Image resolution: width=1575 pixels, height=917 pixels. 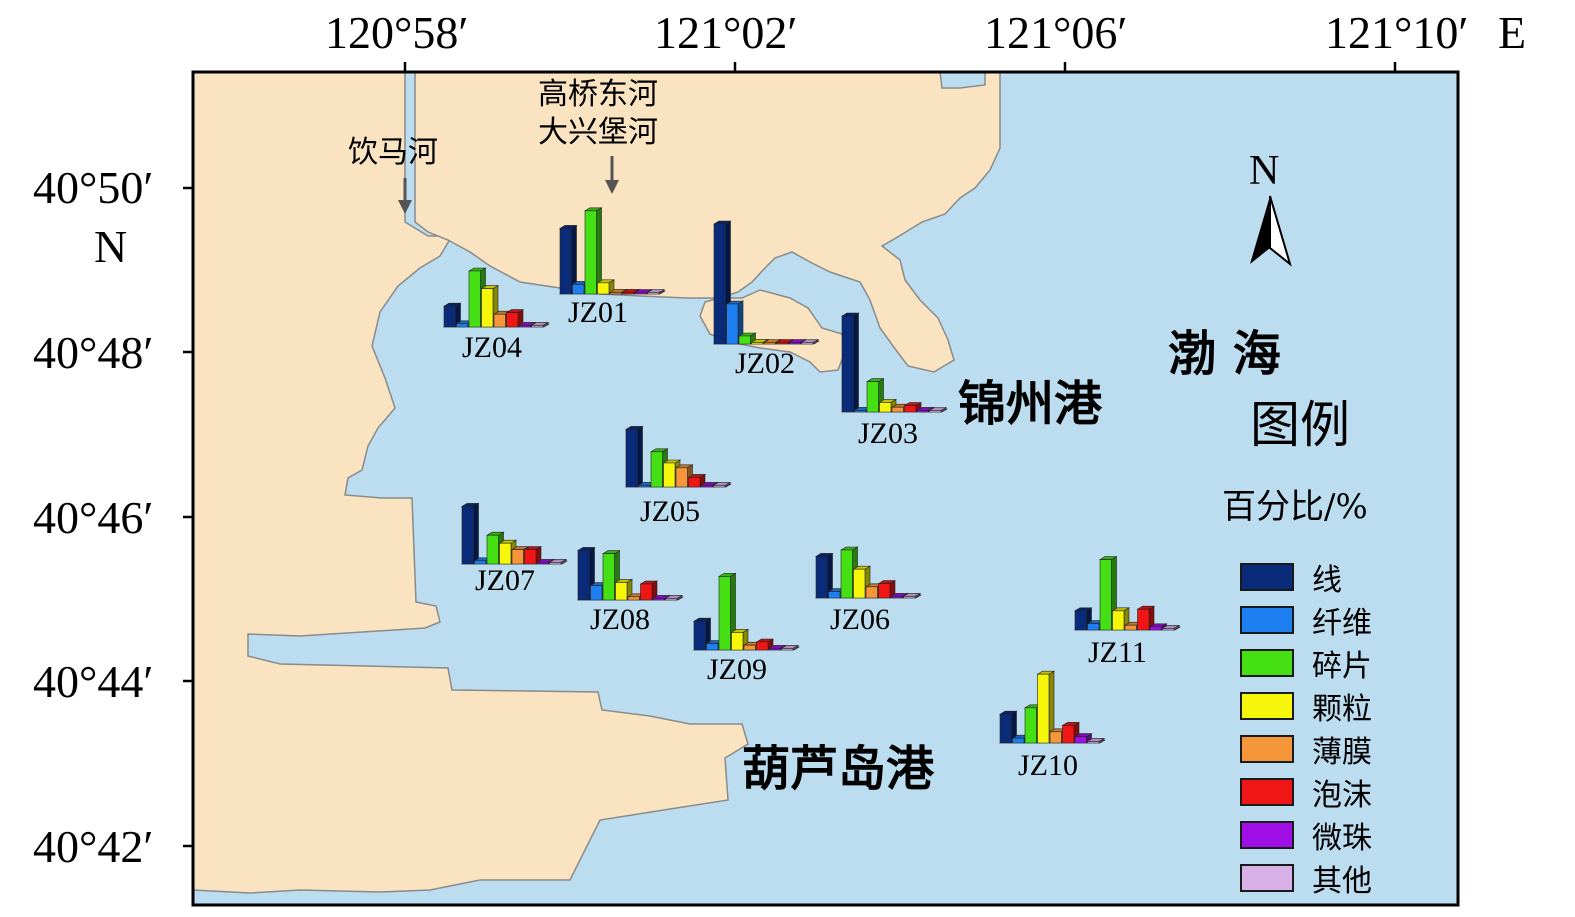 I want to click on legend-item-other: 其他, so click(x=1306, y=880).